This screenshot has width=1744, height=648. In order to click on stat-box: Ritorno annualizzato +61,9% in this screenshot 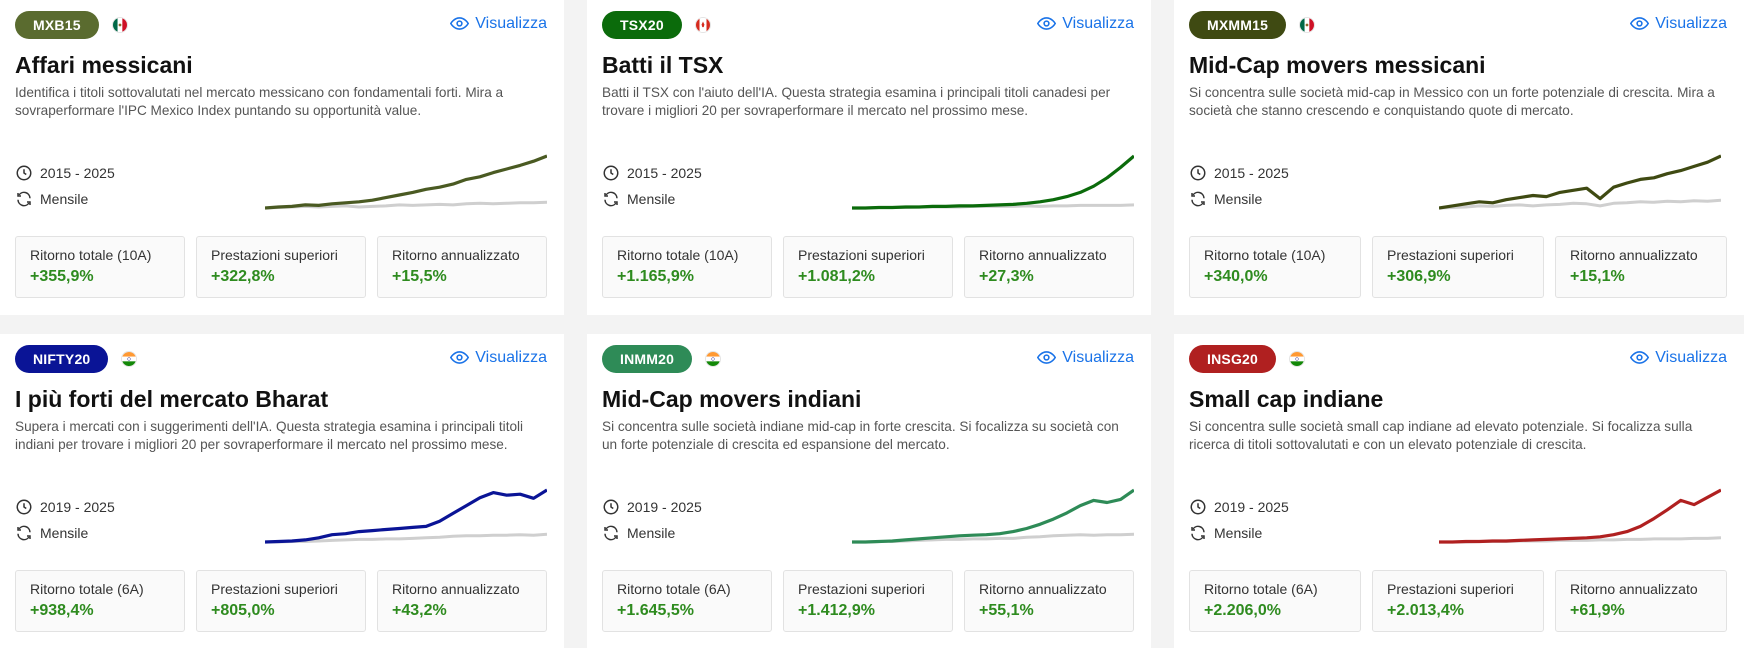, I will do `click(1641, 601)`.